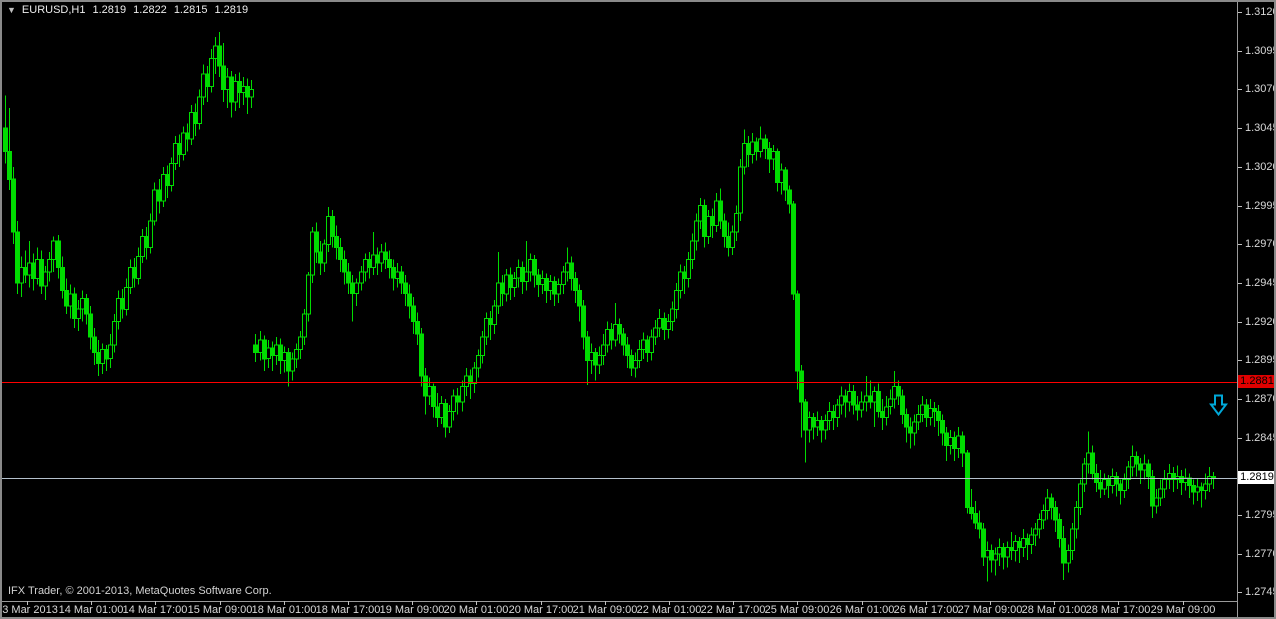 This screenshot has height=619, width=1276. Describe the element at coordinates (541, 610) in the screenshot. I see `time-tick-label: 20 Mar 17:00` at that location.